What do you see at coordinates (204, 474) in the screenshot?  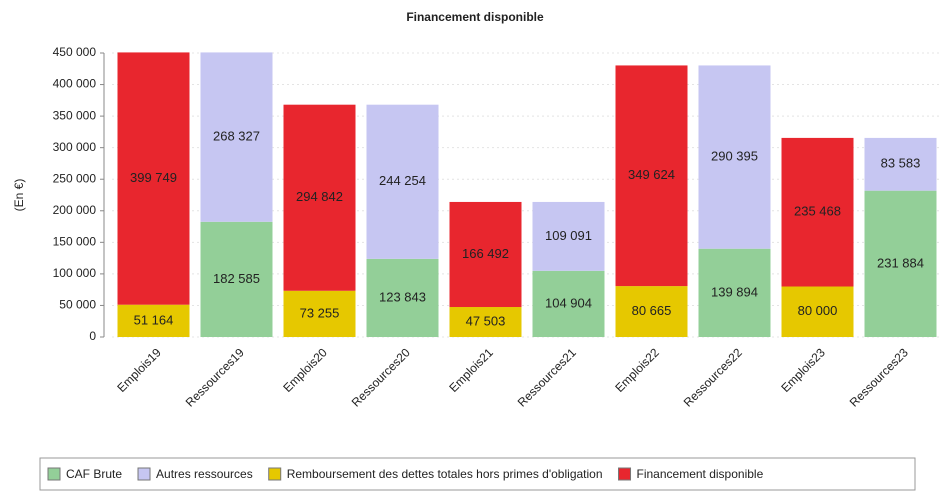 I see `legend-label: Autres ressources` at bounding box center [204, 474].